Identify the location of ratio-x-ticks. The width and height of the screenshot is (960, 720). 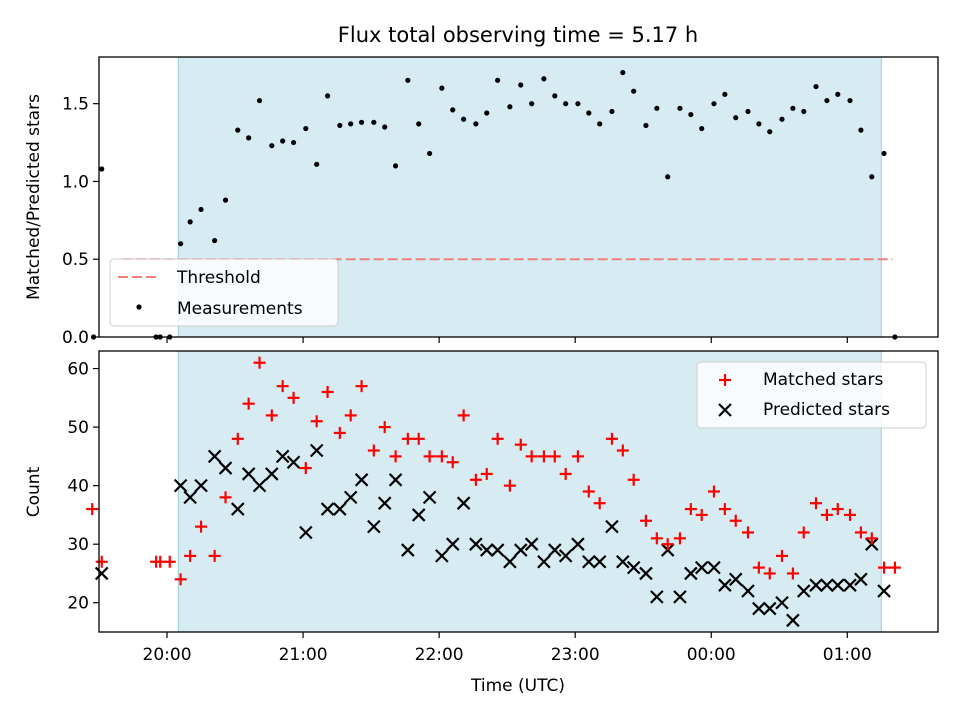
(507, 340).